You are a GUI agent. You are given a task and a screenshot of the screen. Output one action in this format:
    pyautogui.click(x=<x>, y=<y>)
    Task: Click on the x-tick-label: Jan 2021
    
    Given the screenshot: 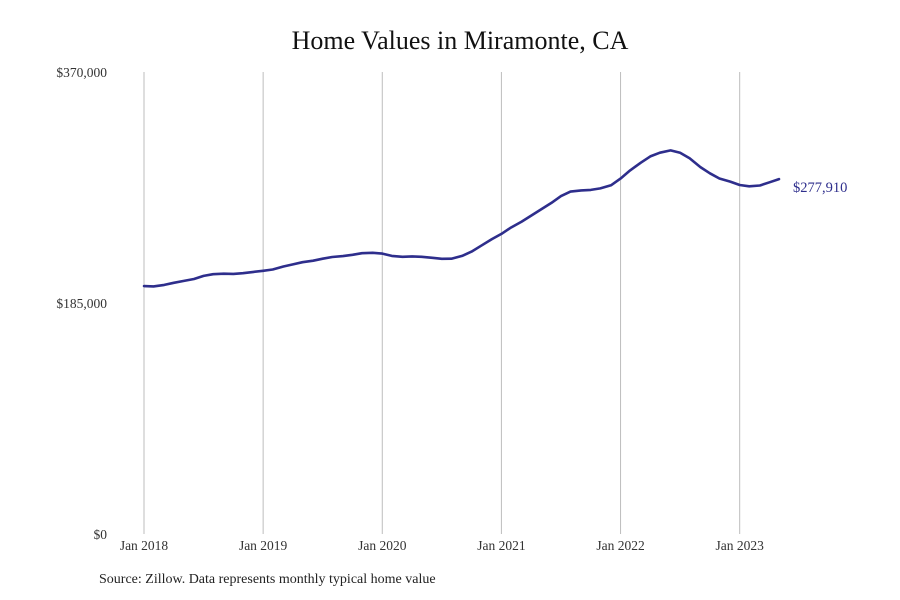 What is the action you would take?
    pyautogui.click(x=501, y=545)
    